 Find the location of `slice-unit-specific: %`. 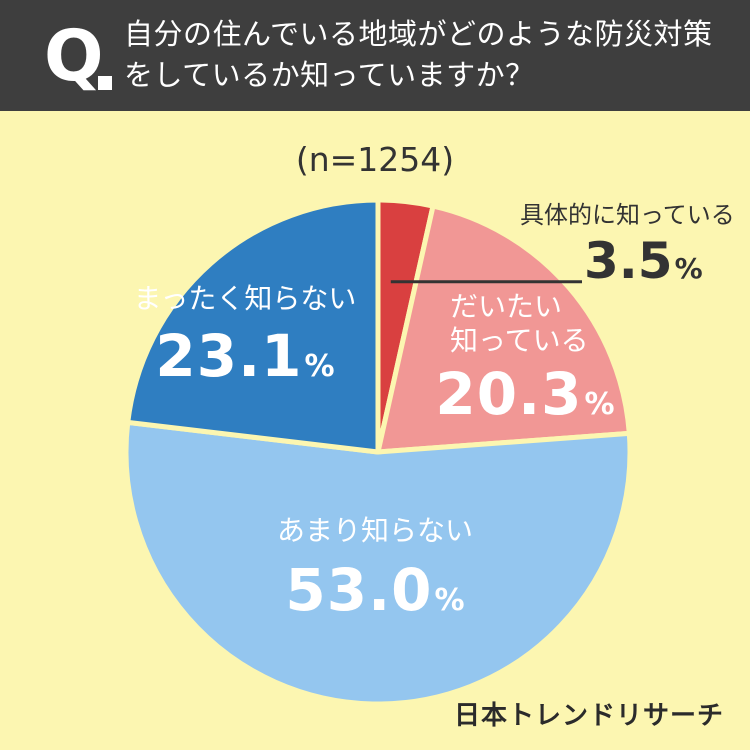

slice-unit-specific: % is located at coordinates (688, 268).